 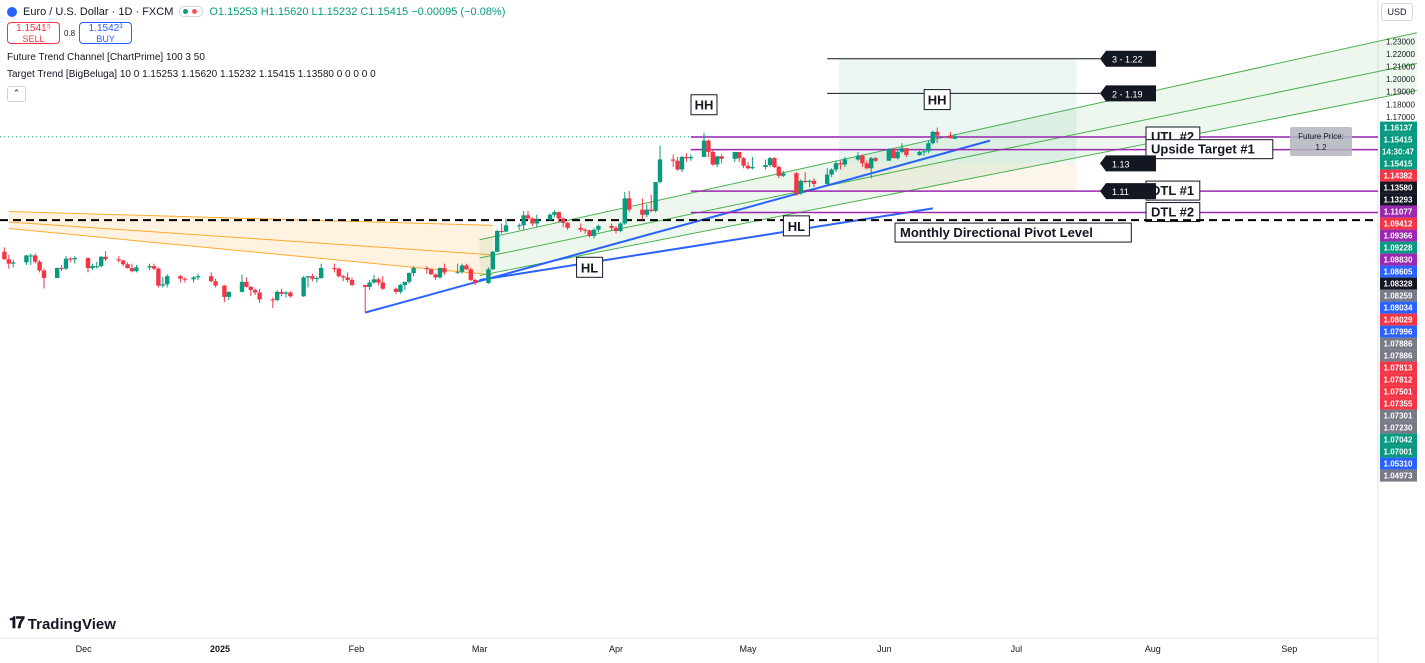 I want to click on buy-price: 1.1542³, so click(x=105, y=28).